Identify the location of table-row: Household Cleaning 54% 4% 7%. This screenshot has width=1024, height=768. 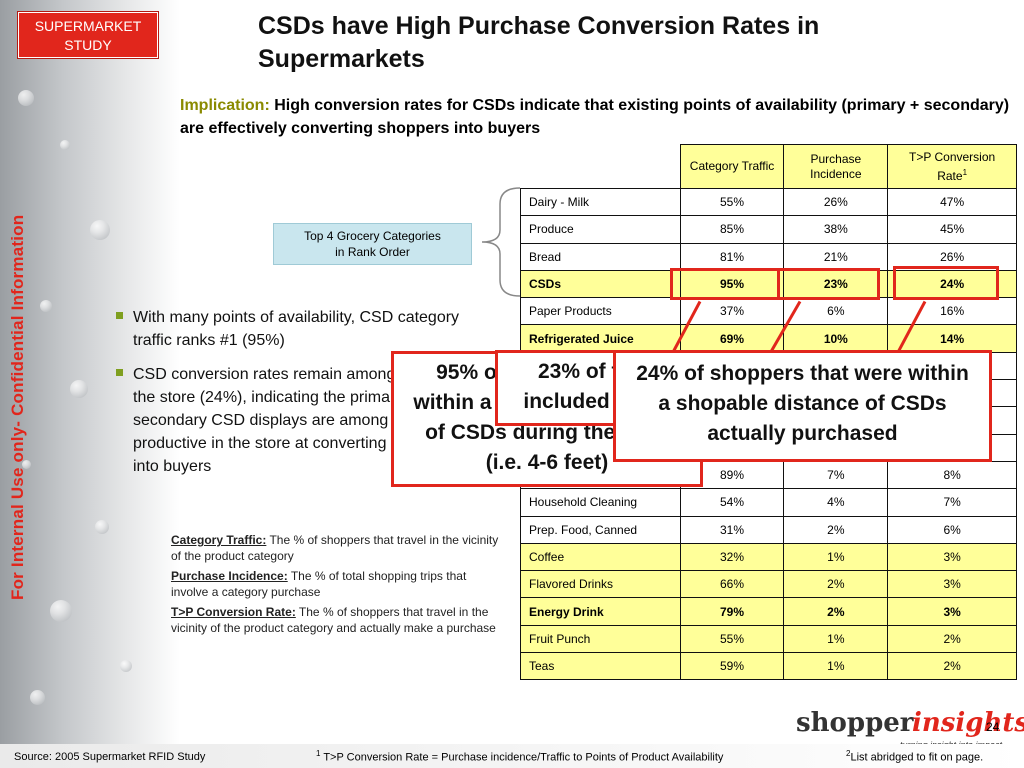
(768, 502).